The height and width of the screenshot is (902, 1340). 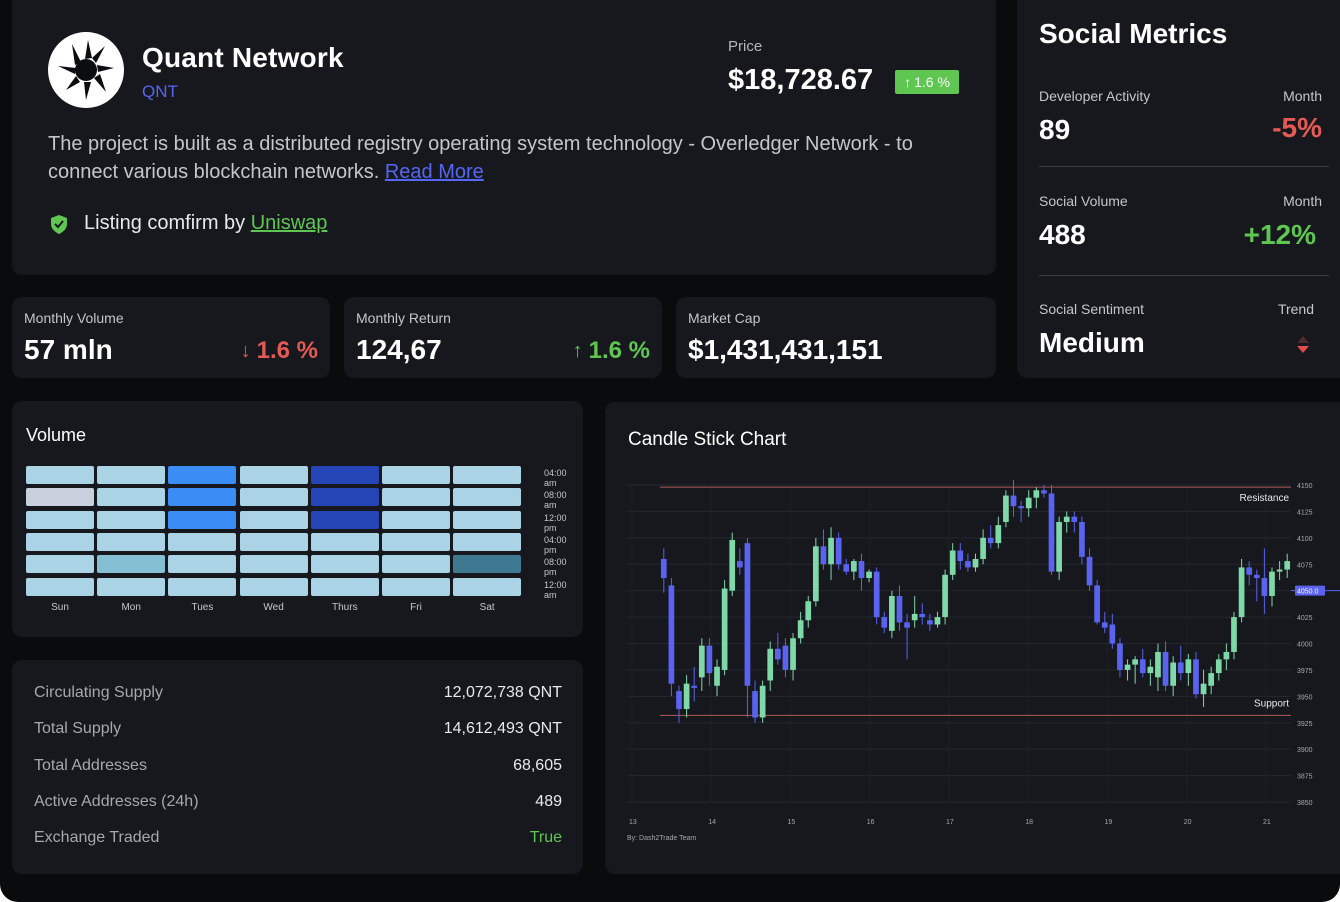 I want to click on y-tick-label: 4000, so click(x=1305, y=645).